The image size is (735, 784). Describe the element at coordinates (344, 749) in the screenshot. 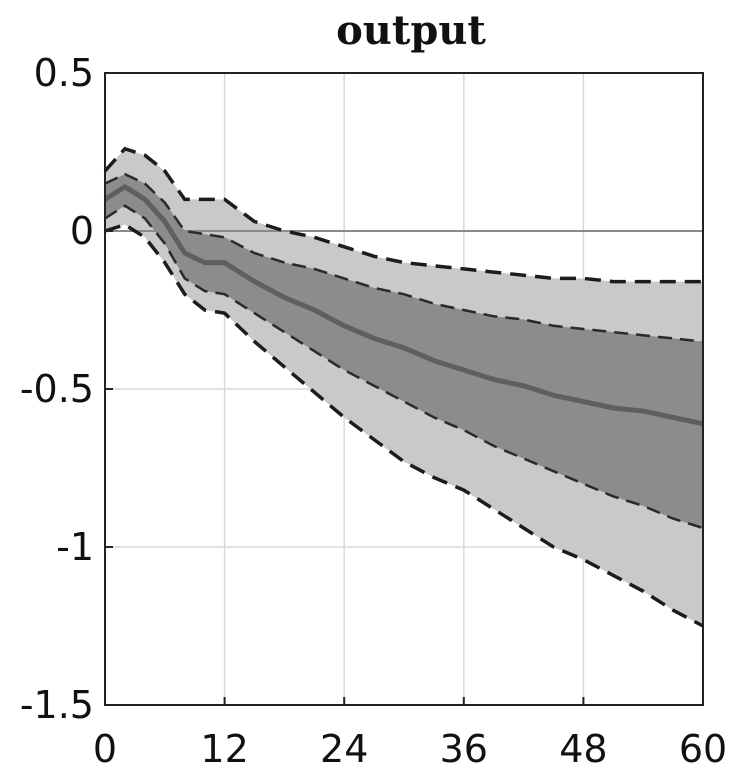

I see `x-tick-label: 24` at that location.